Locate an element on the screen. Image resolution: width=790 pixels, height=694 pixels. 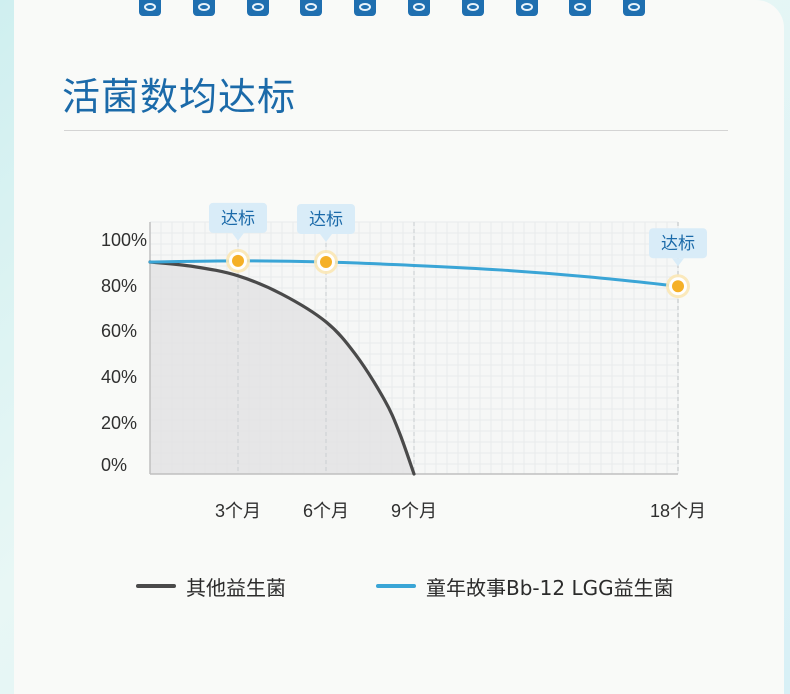
x-tick-label: 18个月 is located at coordinates (678, 511).